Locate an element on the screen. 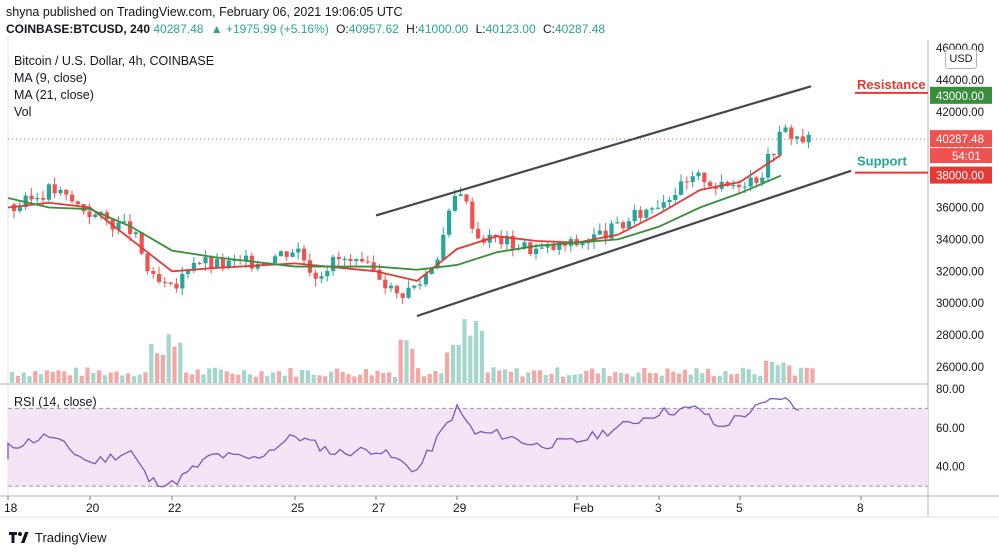 The image size is (999, 556). price-axis-tick-label: 26000.00 is located at coordinates (960, 368).